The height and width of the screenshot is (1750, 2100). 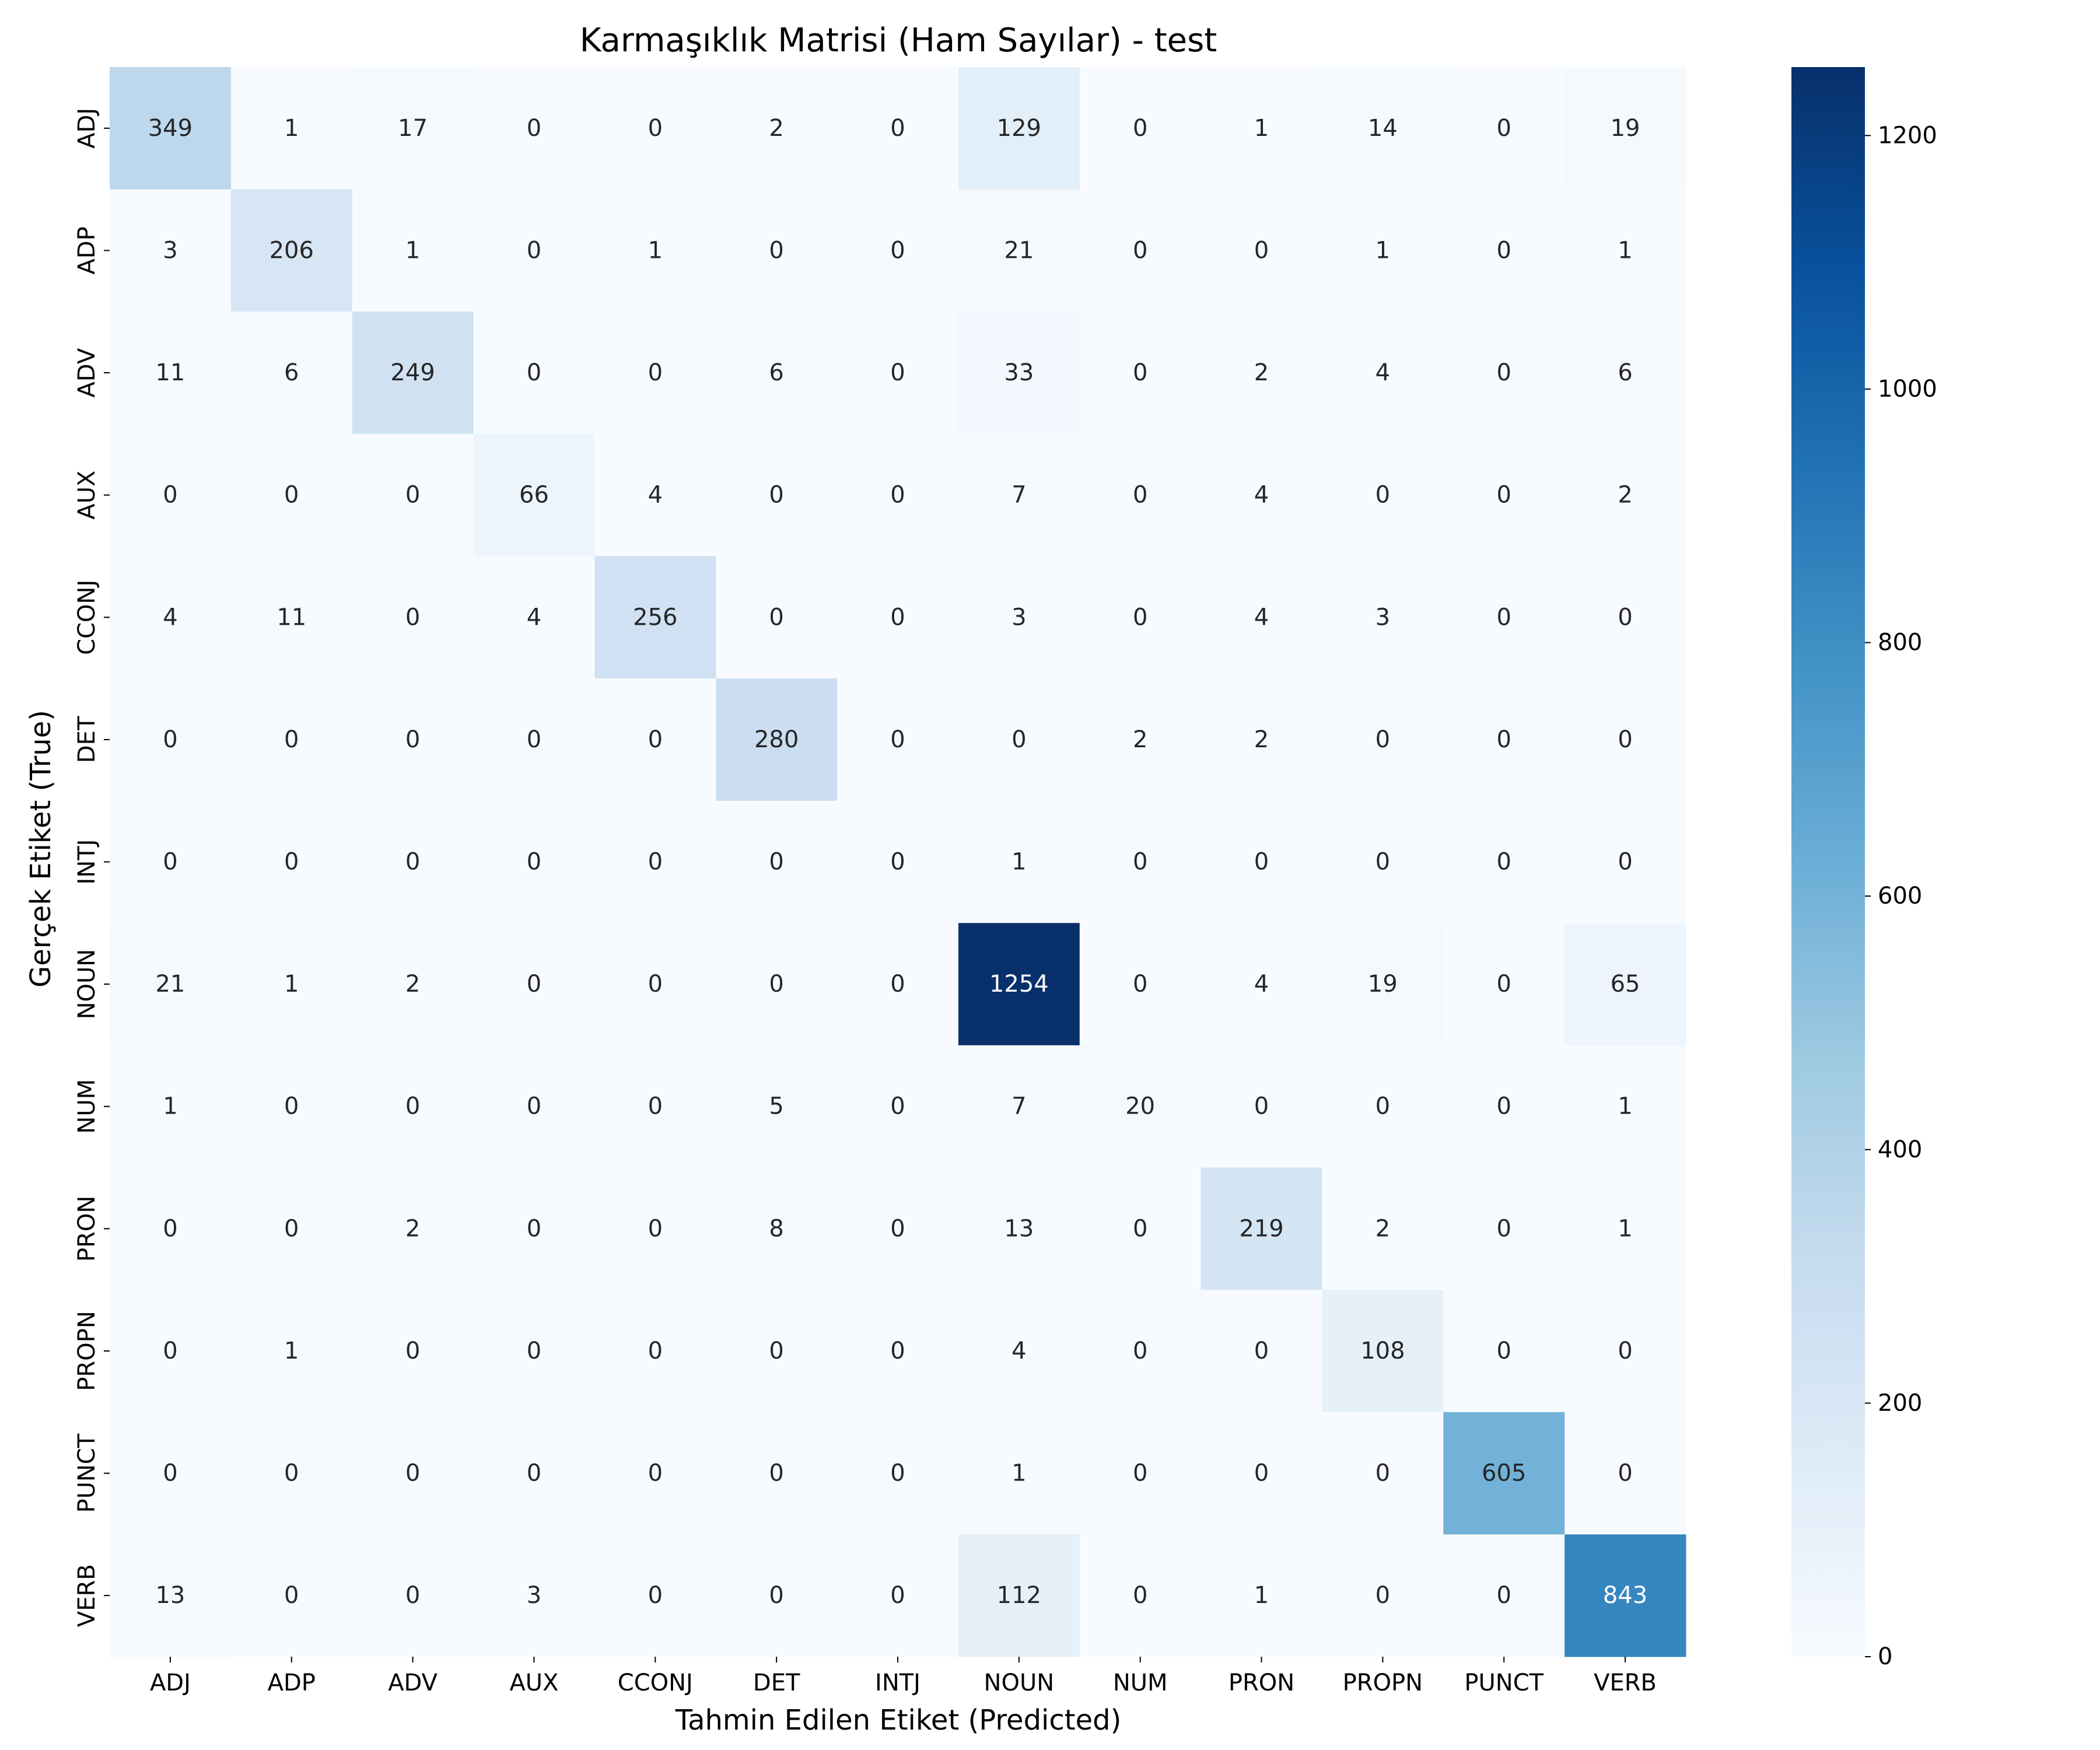 What do you see at coordinates (87, 1229) in the screenshot?
I see `y-tick-label: PRON` at bounding box center [87, 1229].